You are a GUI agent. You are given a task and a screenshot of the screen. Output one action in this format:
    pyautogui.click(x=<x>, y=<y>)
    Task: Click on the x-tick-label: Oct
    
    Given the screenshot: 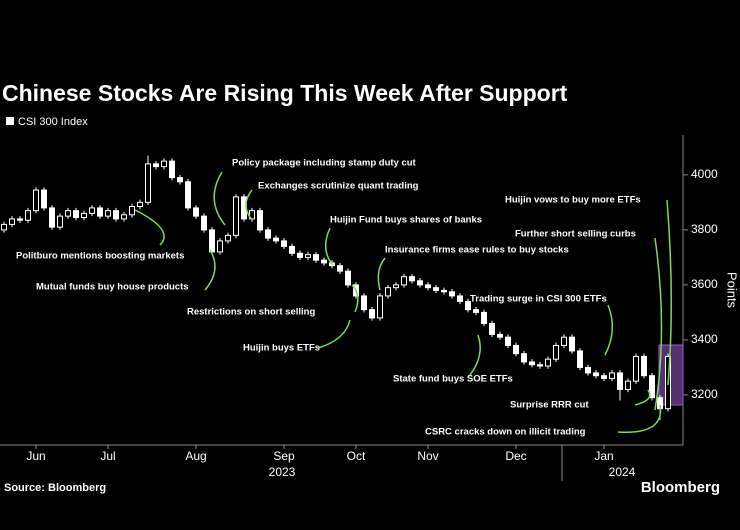 What is the action you would take?
    pyautogui.click(x=356, y=456)
    